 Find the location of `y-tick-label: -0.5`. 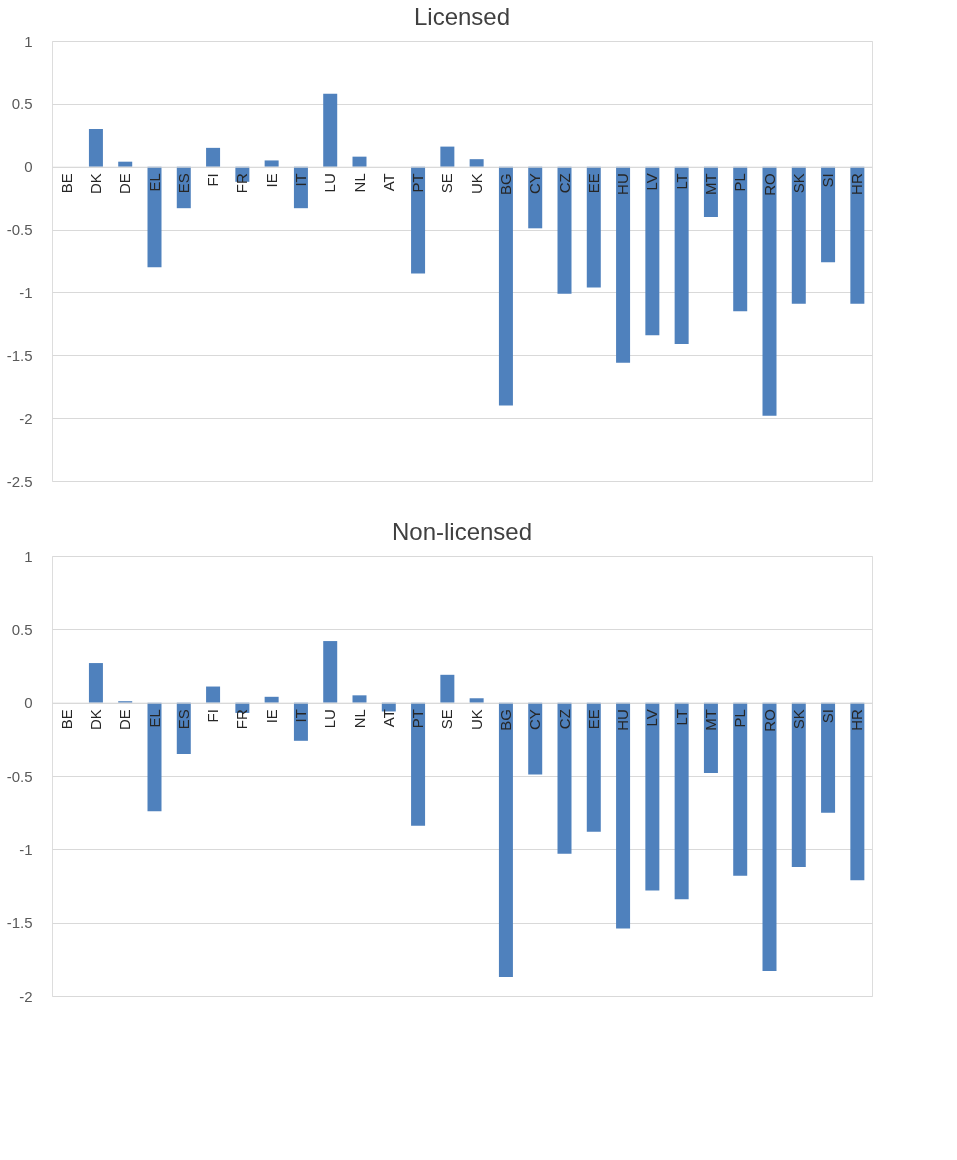

y-tick-label: -0.5 is located at coordinates (19, 776).